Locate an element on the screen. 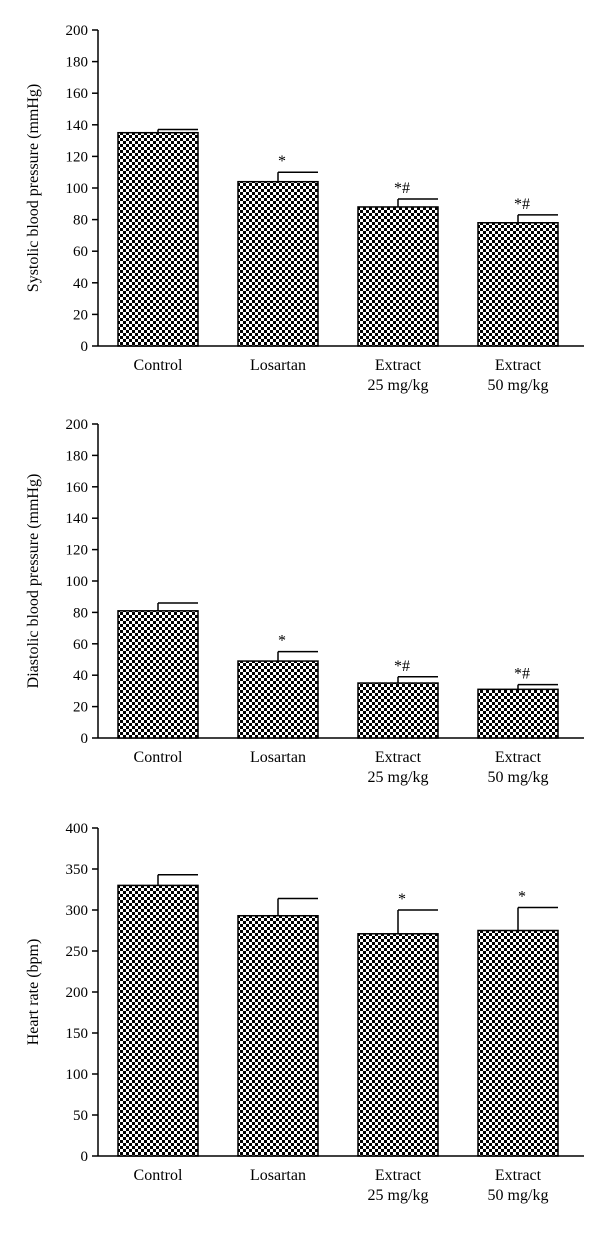 The image size is (600, 1236). y-tick-label: 50 is located at coordinates (80, 1116).